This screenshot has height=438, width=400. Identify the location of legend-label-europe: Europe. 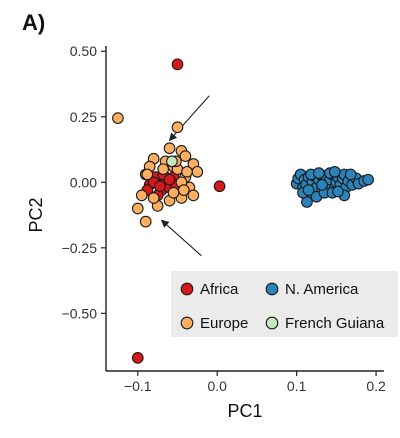
(224, 323).